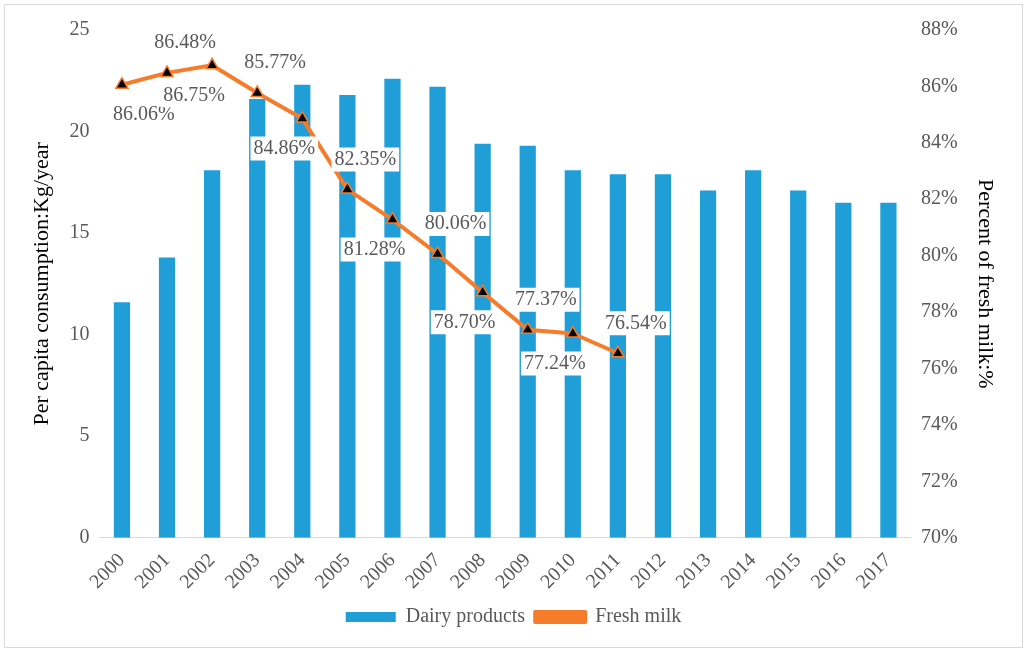 The height and width of the screenshot is (652, 1027). I want to click on data-label: 81.28%, so click(374, 247).